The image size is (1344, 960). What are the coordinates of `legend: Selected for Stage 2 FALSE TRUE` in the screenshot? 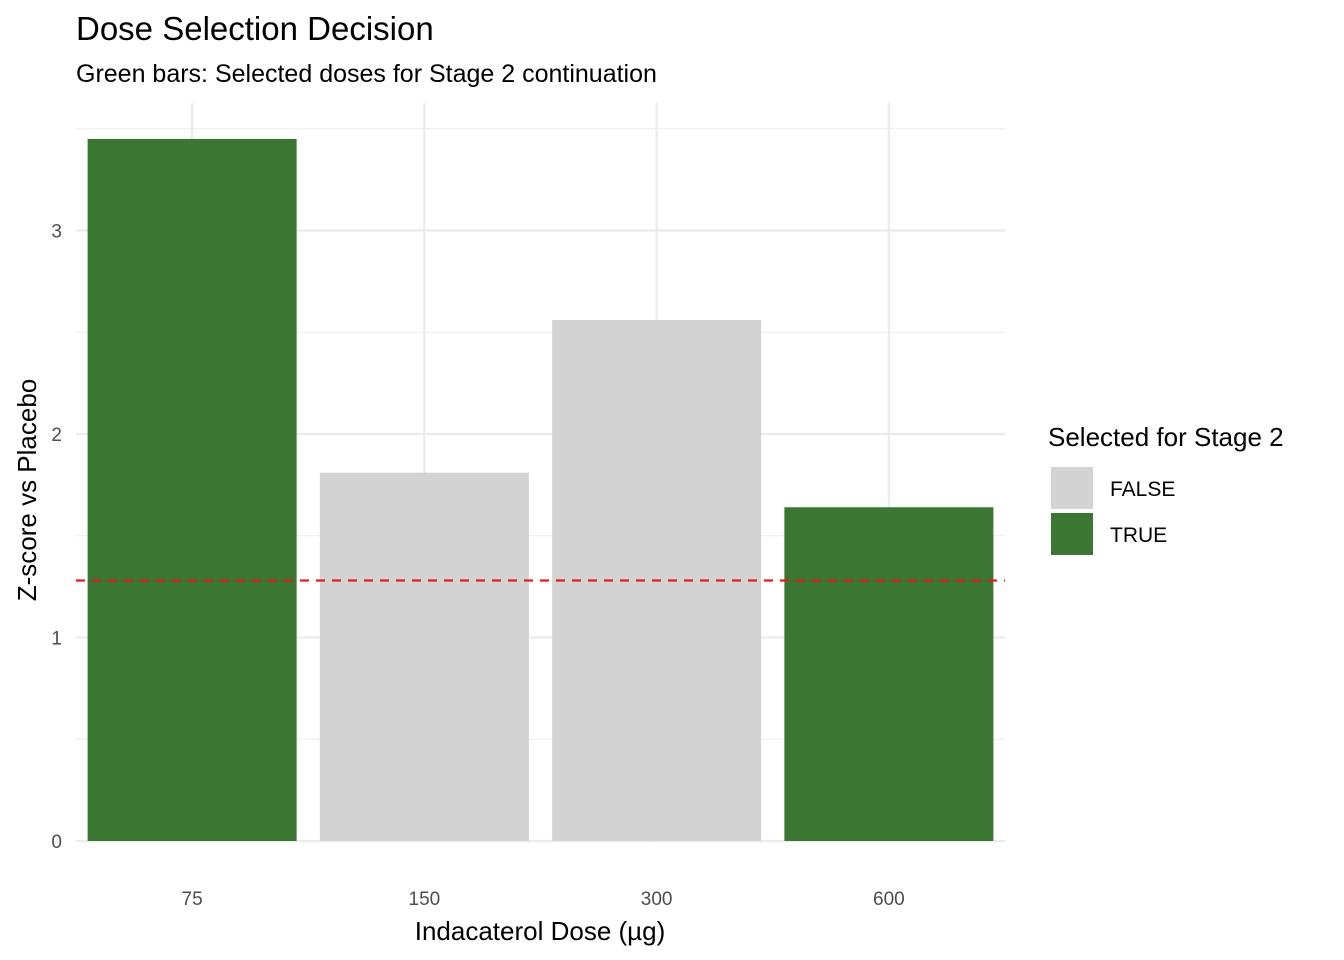 It's located at (1166, 488).